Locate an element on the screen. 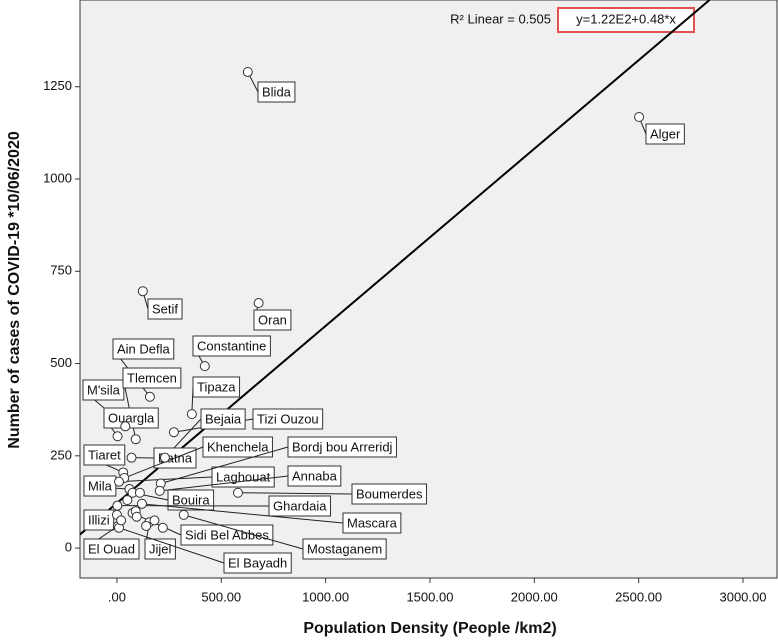 Image resolution: width=778 pixels, height=642 pixels. point-label: Blida is located at coordinates (271, 87).